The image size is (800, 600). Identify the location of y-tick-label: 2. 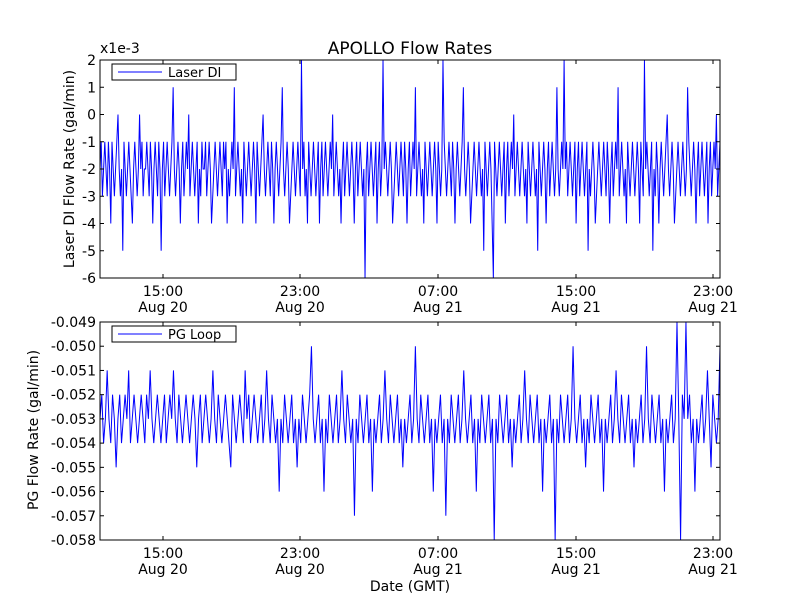
(91, 61).